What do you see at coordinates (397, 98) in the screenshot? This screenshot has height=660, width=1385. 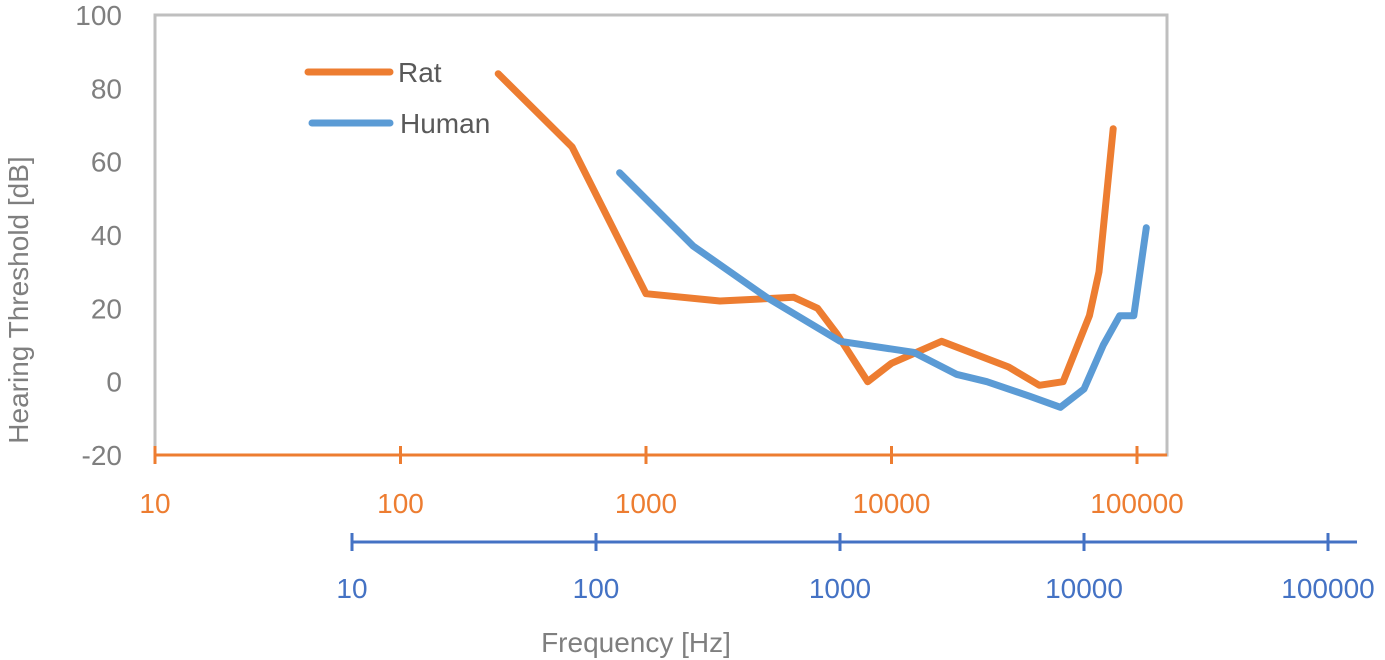 I see `legend: Rat Human` at bounding box center [397, 98].